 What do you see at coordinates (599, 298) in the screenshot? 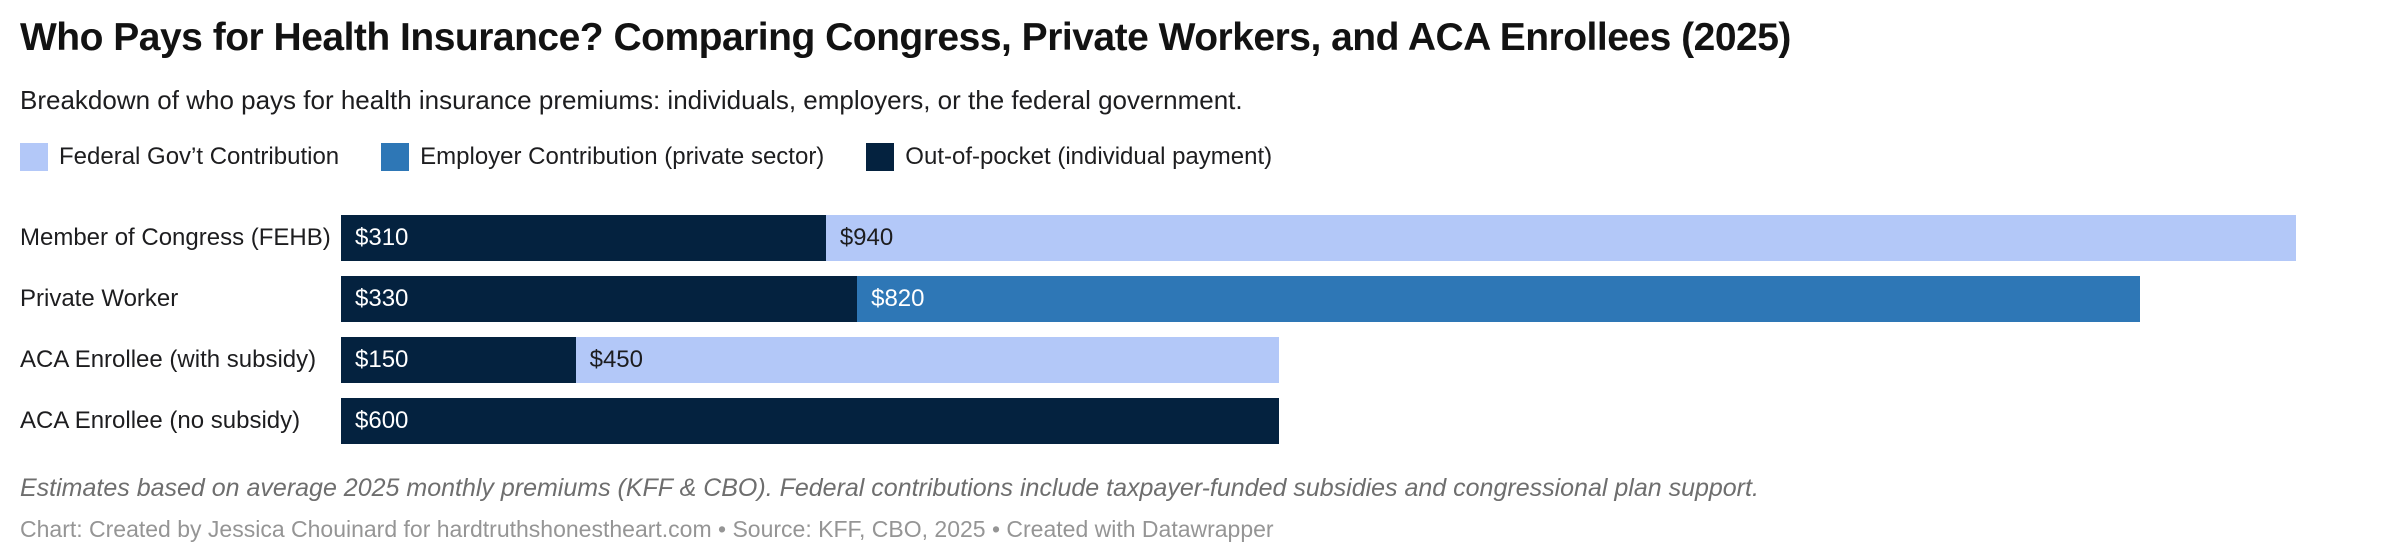
I see `bar-segment-out-of-pocket: $330` at bounding box center [599, 298].